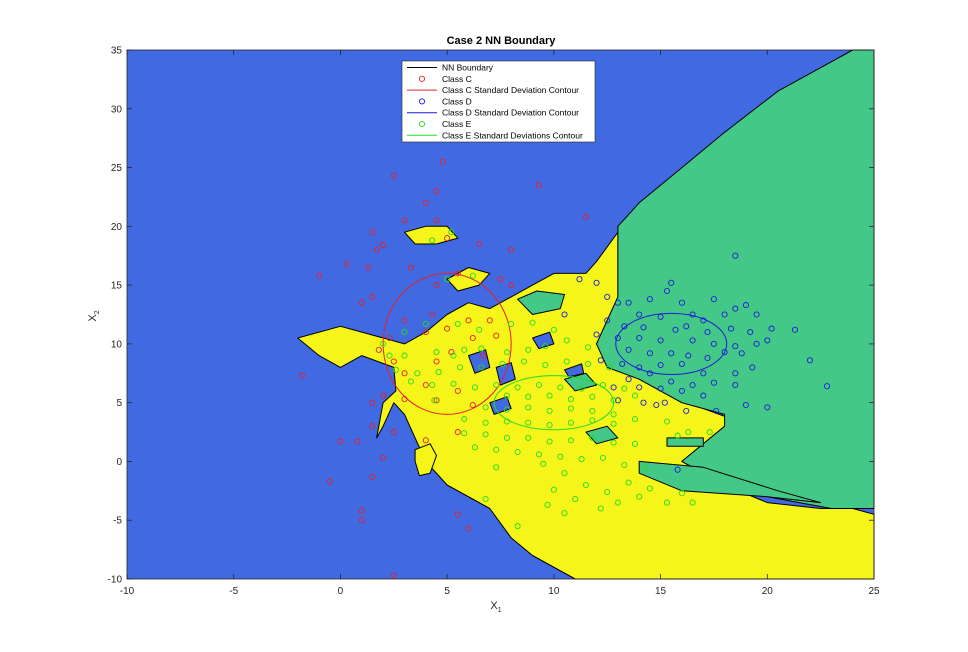 Image resolution: width=968 pixels, height=652 pixels. I want to click on legend-box, so click(498, 101).